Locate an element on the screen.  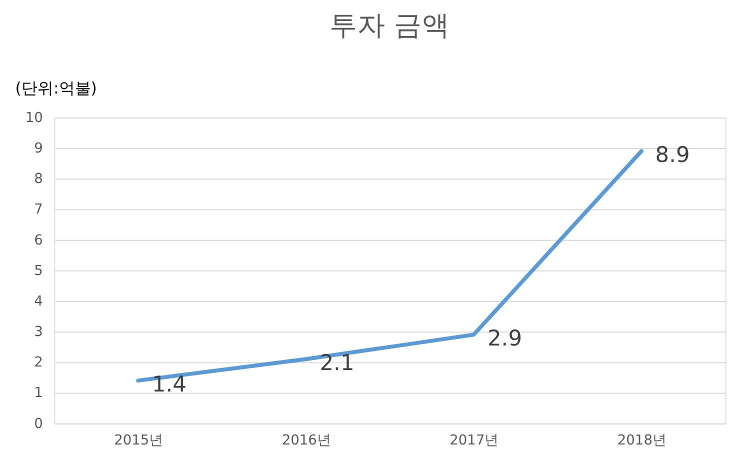
y-tick-label: 10 is located at coordinates (34, 118).